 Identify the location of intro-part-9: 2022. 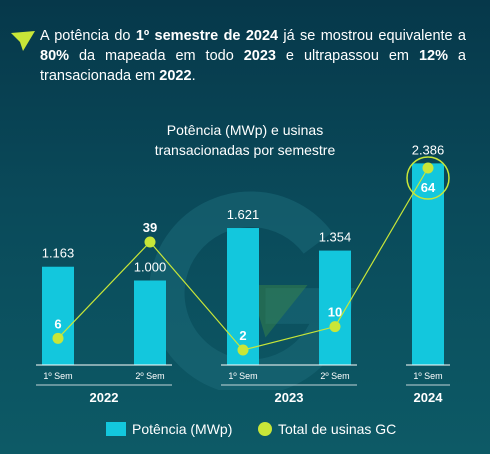
(175, 76).